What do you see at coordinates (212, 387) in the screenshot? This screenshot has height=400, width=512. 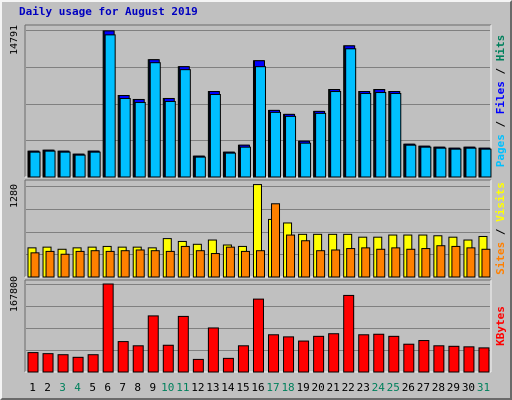 I see `day-label-13: 13` at bounding box center [212, 387].